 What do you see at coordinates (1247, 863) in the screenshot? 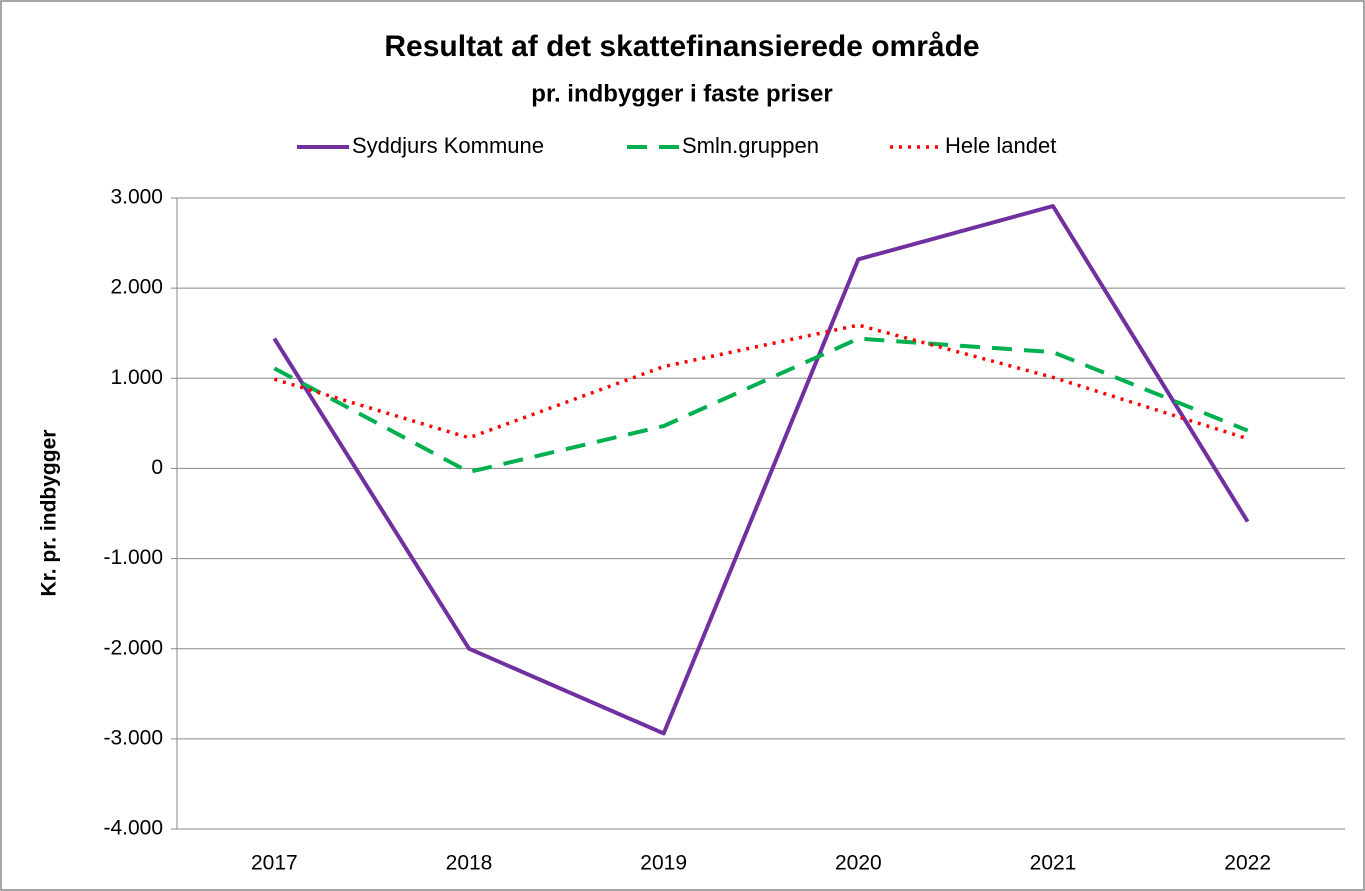
I see `x-tick-label: 2022` at bounding box center [1247, 863].